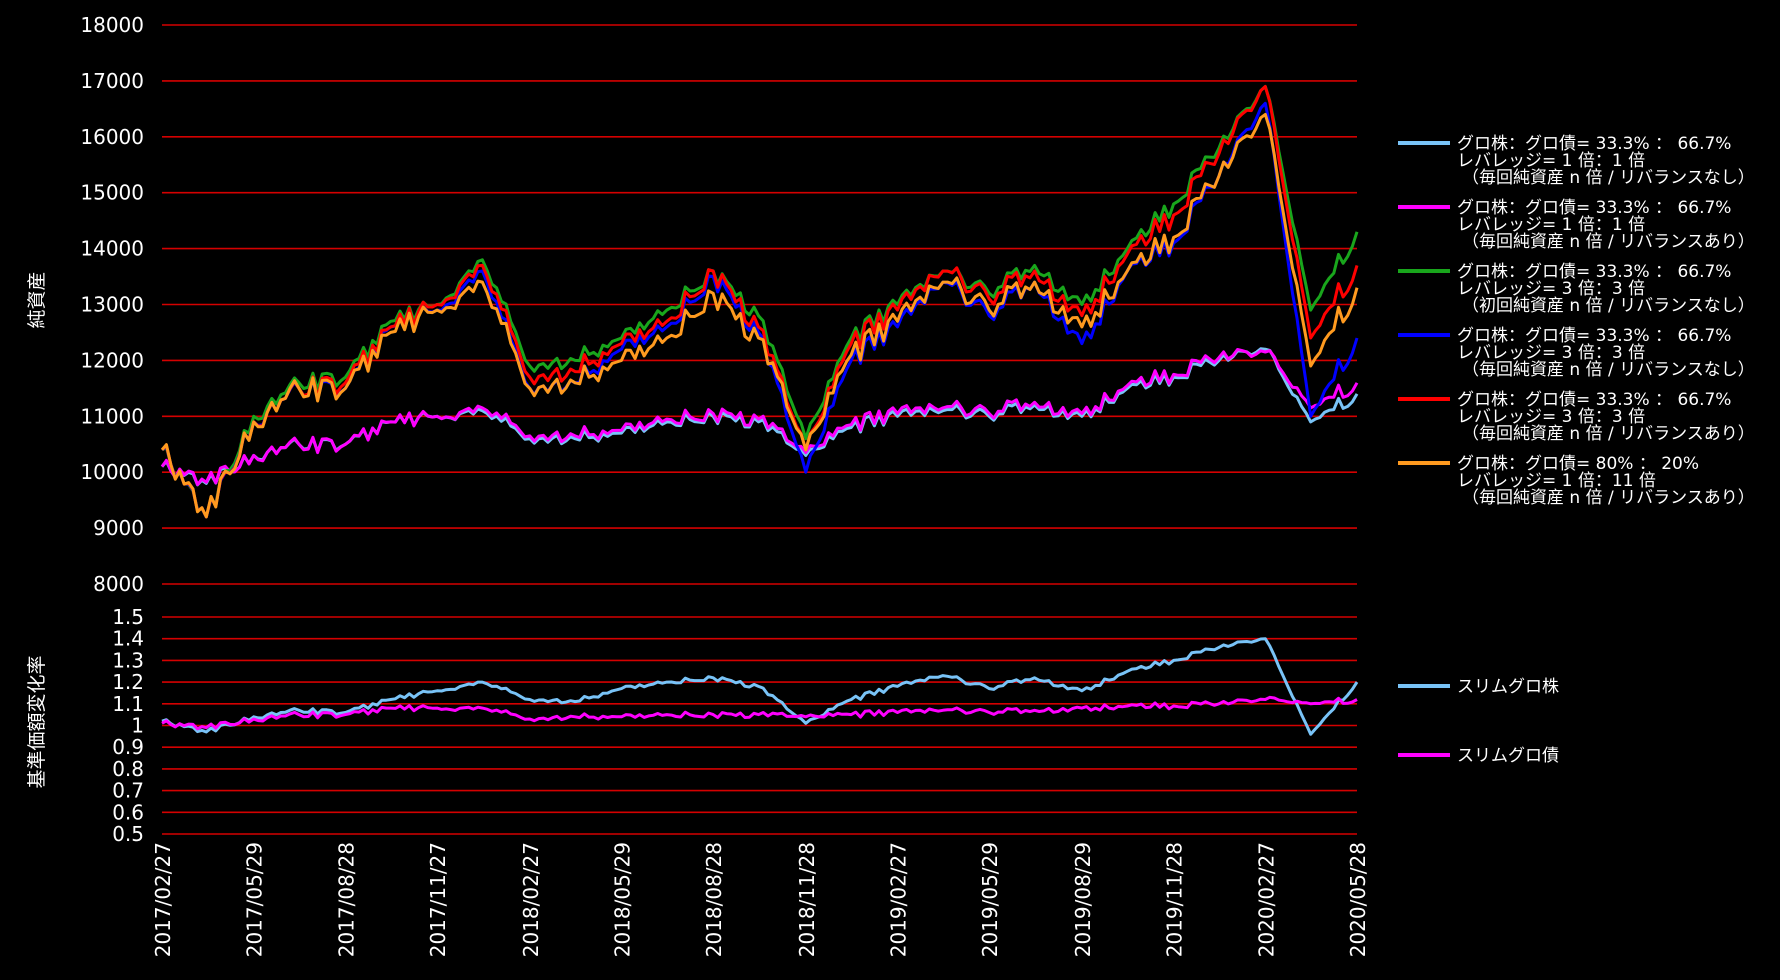  Describe the element at coordinates (128, 639) in the screenshot. I see `bottom-panel-y-tick-label: 1.4` at that location.